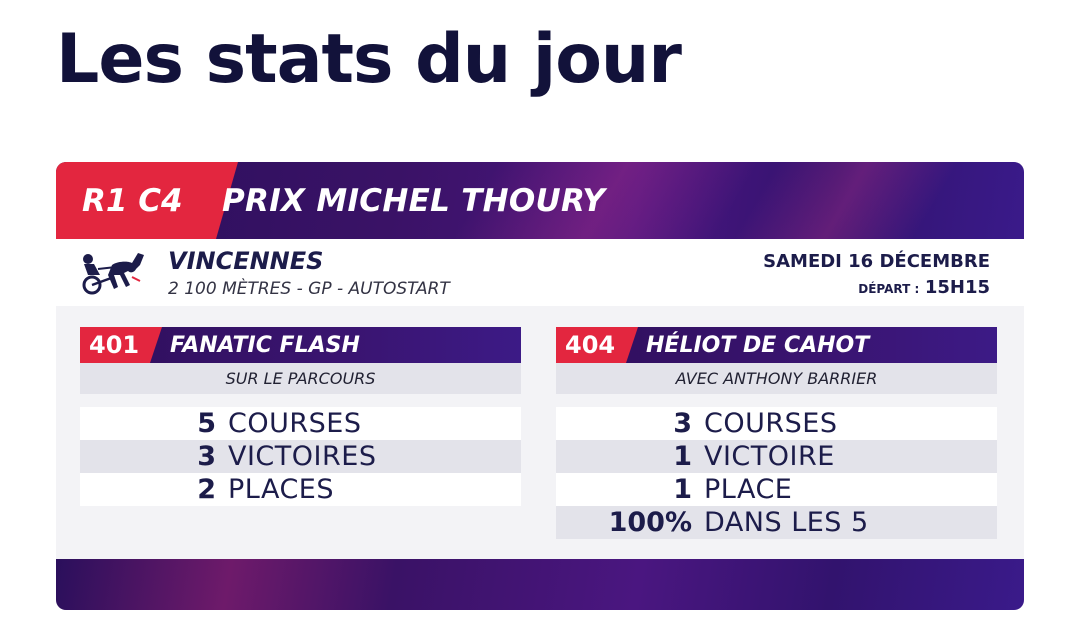  I want to click on departure-value: 15H15, so click(957, 287).